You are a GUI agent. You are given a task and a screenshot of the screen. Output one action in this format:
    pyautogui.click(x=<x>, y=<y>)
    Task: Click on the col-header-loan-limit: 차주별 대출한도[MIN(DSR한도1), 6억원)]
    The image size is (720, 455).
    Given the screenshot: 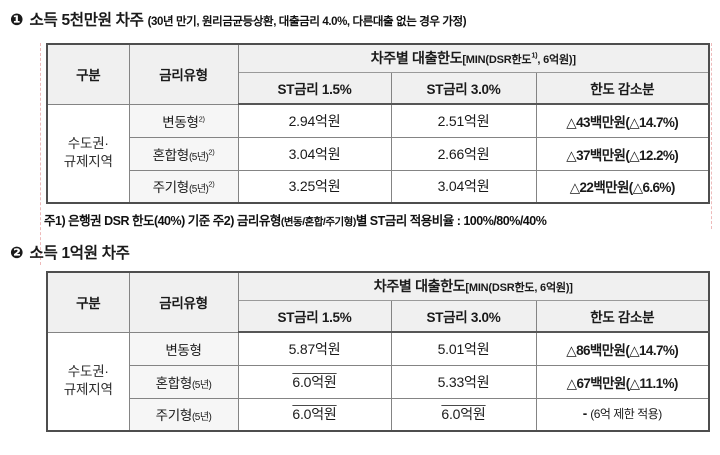 What is the action you would take?
    pyautogui.click(x=473, y=58)
    